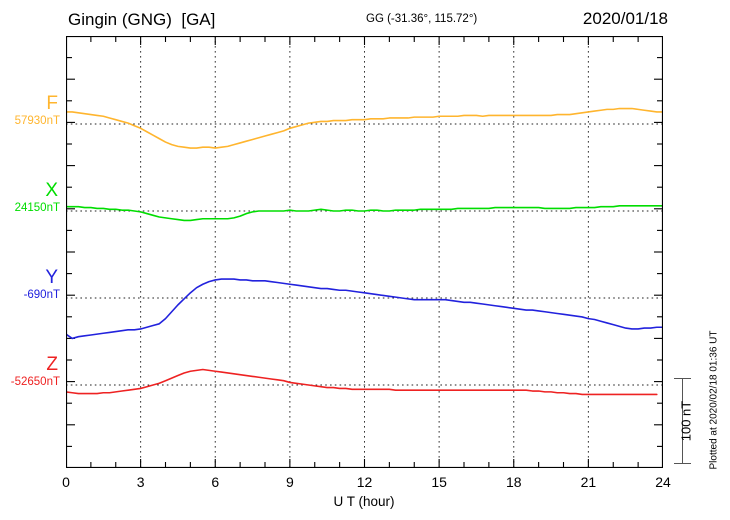 This screenshot has width=730, height=520. I want to click on trace-z, so click(362, 382).